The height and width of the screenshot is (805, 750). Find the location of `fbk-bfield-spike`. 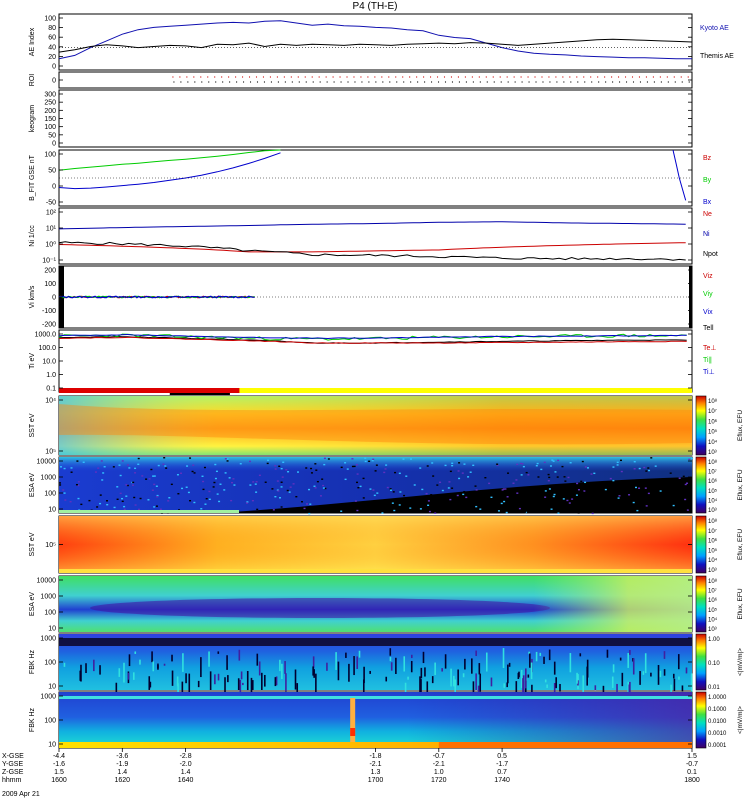

fbk-bfield-spike is located at coordinates (353, 720).